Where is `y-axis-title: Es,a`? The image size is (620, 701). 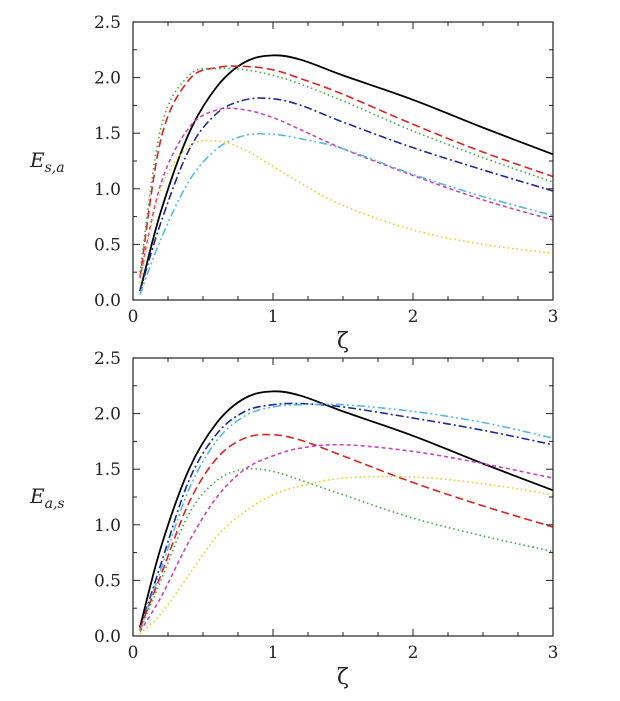
y-axis-title: Es,a is located at coordinates (47, 162).